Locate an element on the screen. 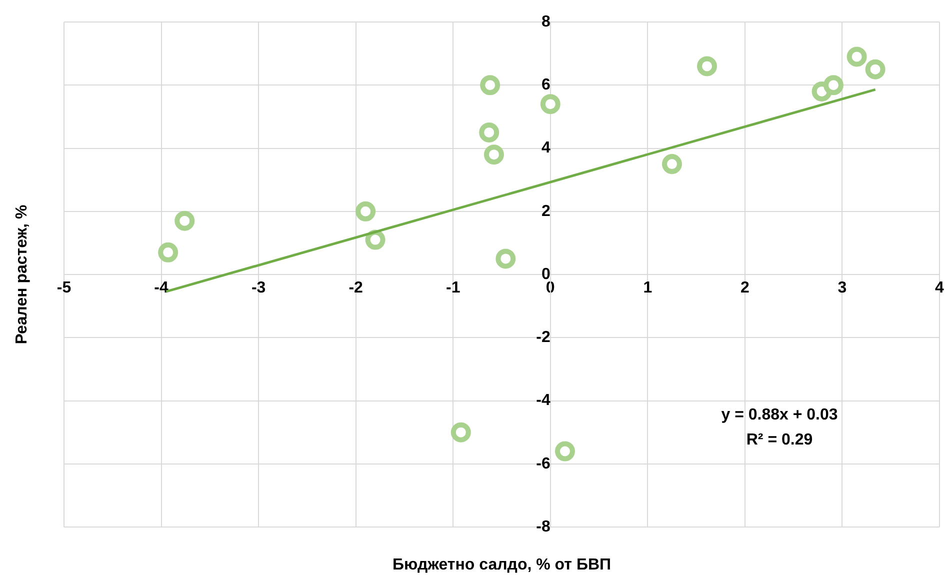  x-tick-label: -1 is located at coordinates (453, 288).